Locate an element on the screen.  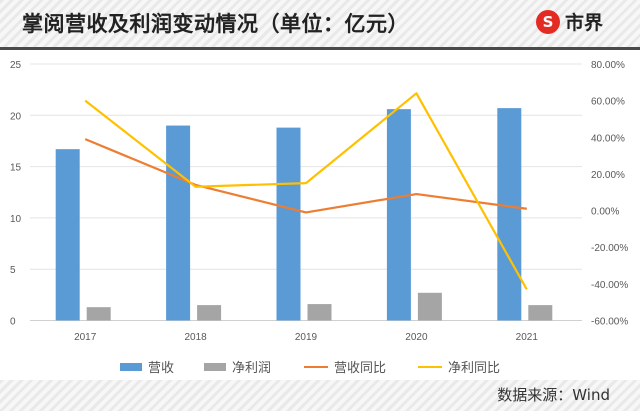
right-axis-tick: 20.00% is located at coordinates (608, 175).